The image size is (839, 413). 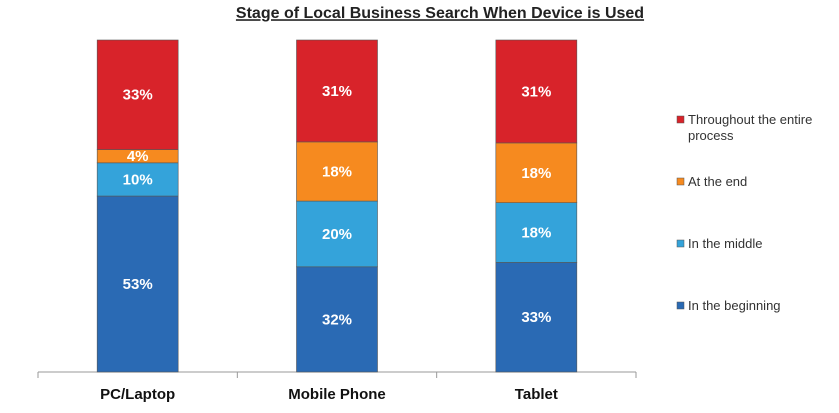 I want to click on legend-label: In the middle, so click(x=725, y=243).